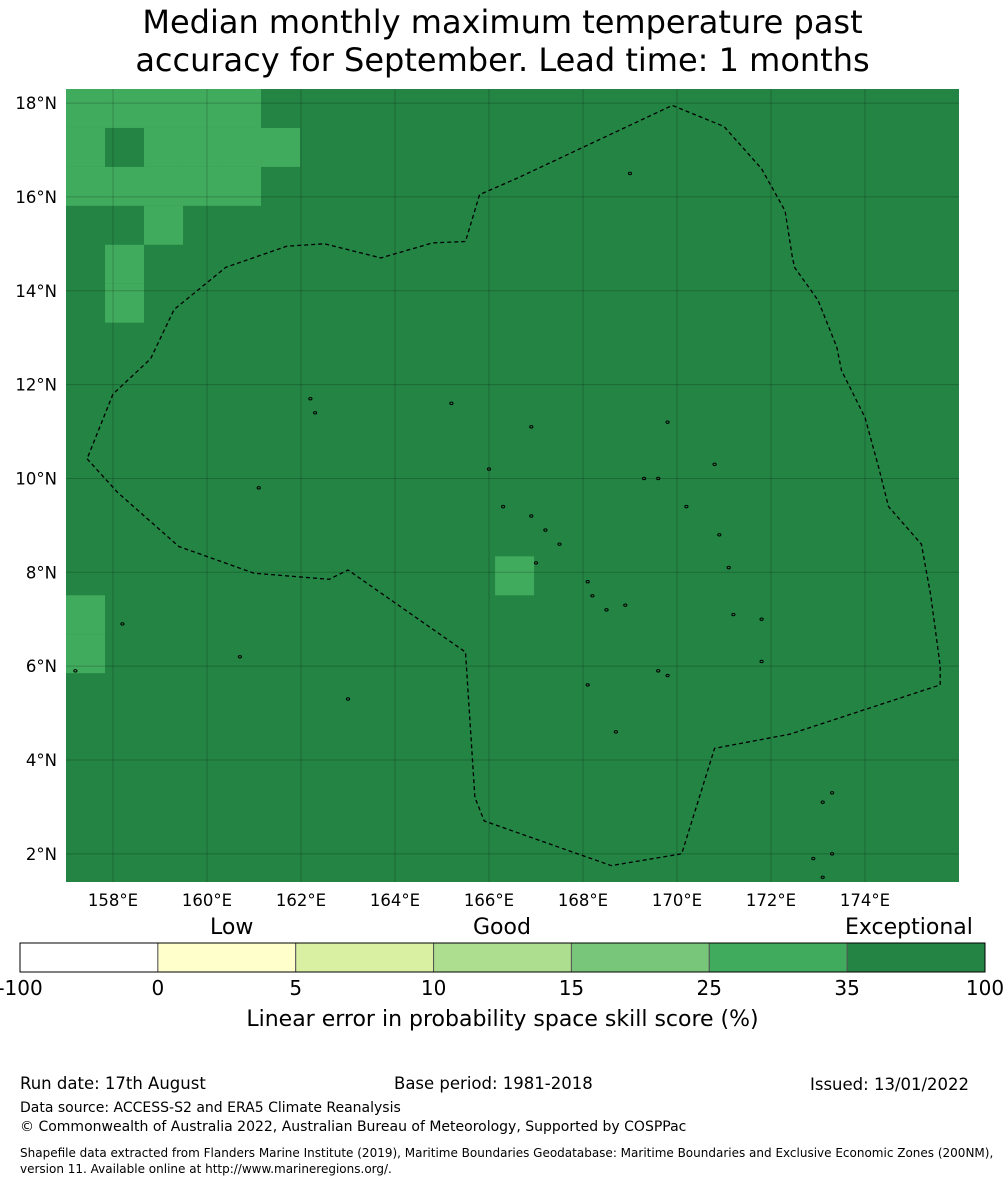 This screenshot has width=1005, height=1185. I want to click on lon-tick-label: 158°E, so click(113, 900).